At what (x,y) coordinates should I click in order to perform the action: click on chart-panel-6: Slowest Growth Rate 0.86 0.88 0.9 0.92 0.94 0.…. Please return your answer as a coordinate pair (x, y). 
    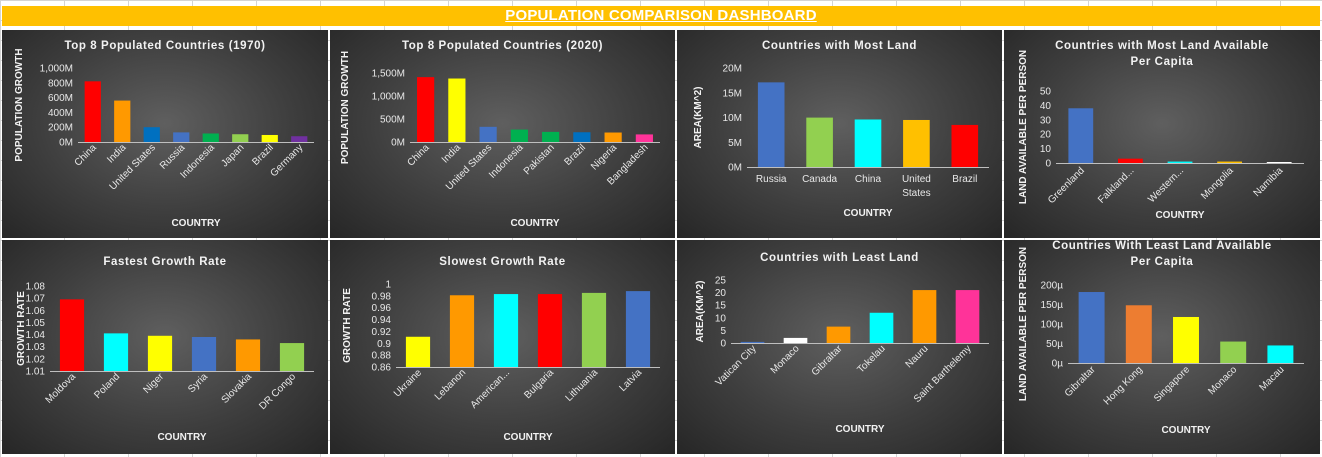
    Looking at the image, I should click on (502, 347).